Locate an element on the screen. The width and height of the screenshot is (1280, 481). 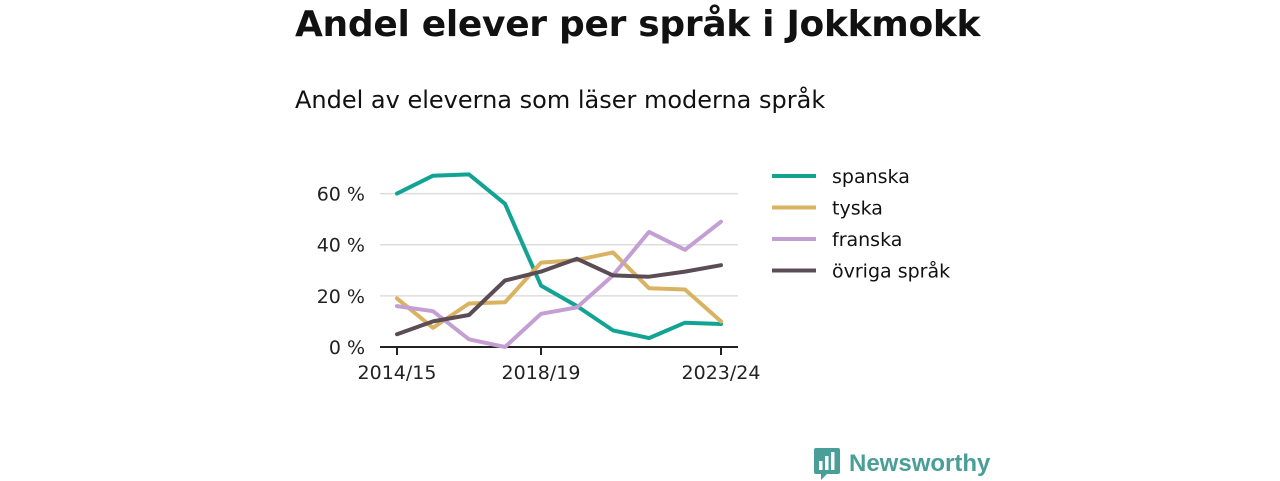
chart-title: Andel elever per språk i Jokkmokk is located at coordinates (638, 24).